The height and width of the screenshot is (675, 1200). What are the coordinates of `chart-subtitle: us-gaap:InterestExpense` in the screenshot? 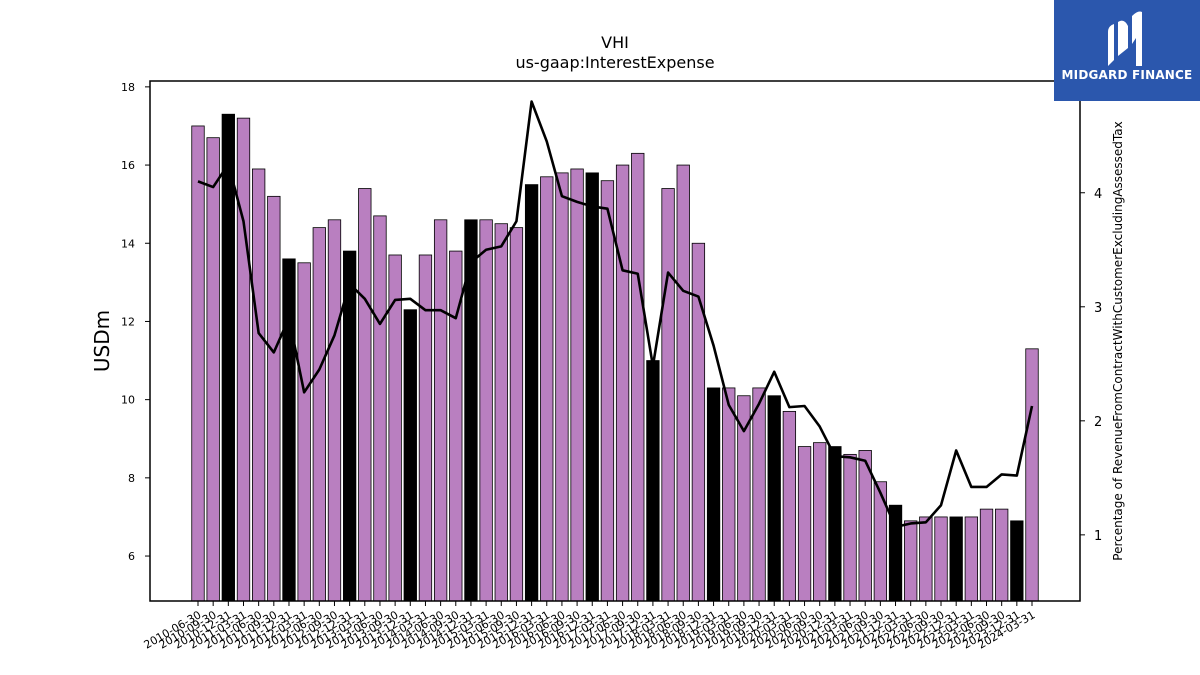 It's located at (614, 62).